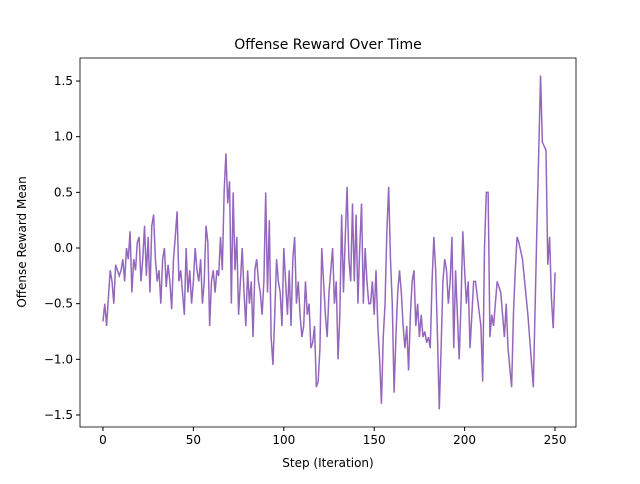 Image resolution: width=640 pixels, height=484 pixels. I want to click on x-tick-label: 250, so click(555, 440).